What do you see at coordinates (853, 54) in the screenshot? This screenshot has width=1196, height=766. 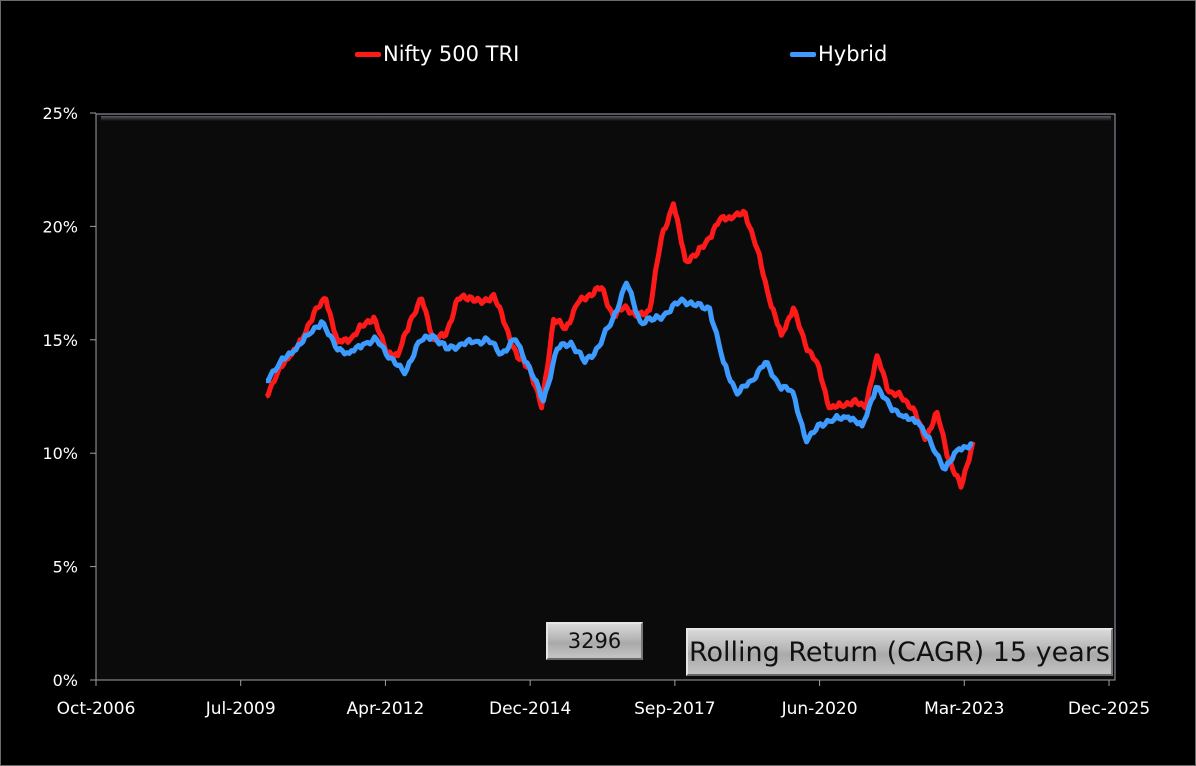 I see `legend-label: Hybrid` at bounding box center [853, 54].